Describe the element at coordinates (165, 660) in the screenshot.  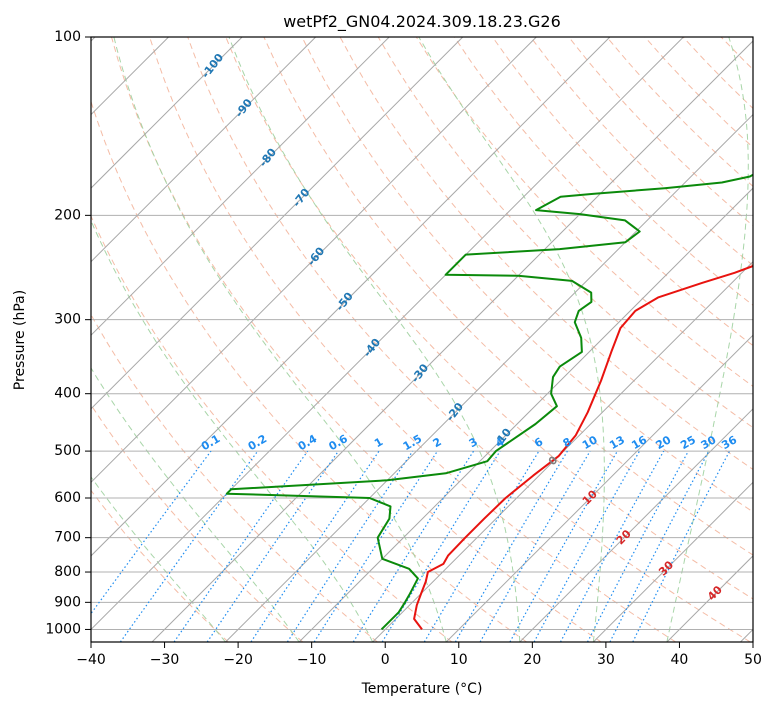
I see `x-tick-label: −30` at that location.